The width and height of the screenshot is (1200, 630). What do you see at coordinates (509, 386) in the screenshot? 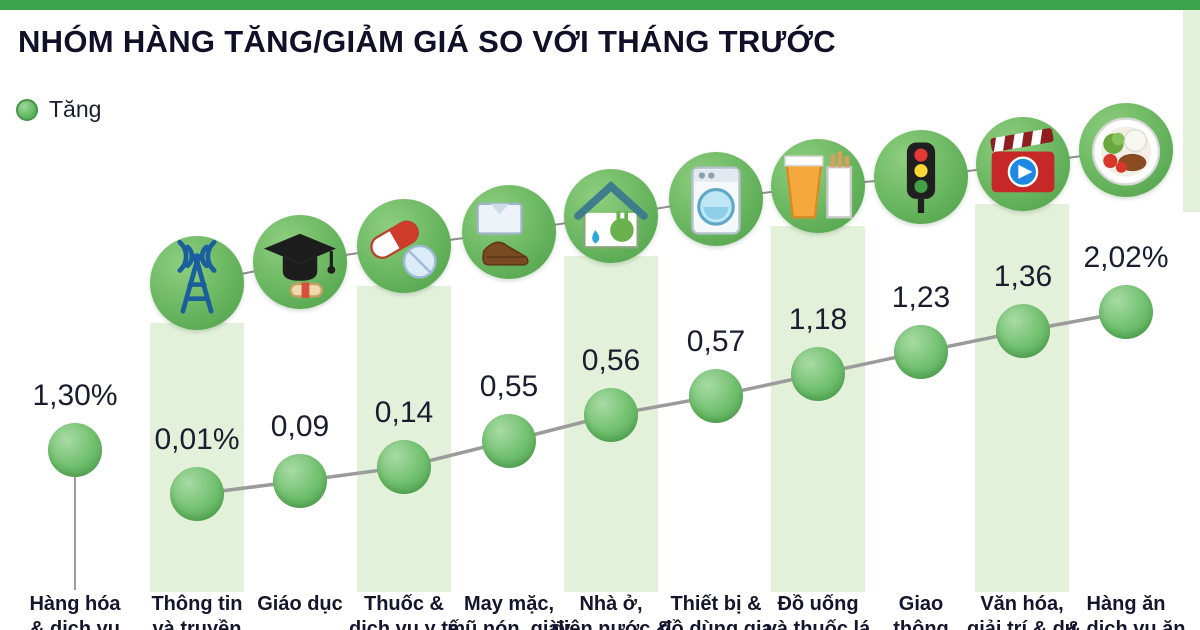
I see `value-label: 0,55` at bounding box center [509, 386].